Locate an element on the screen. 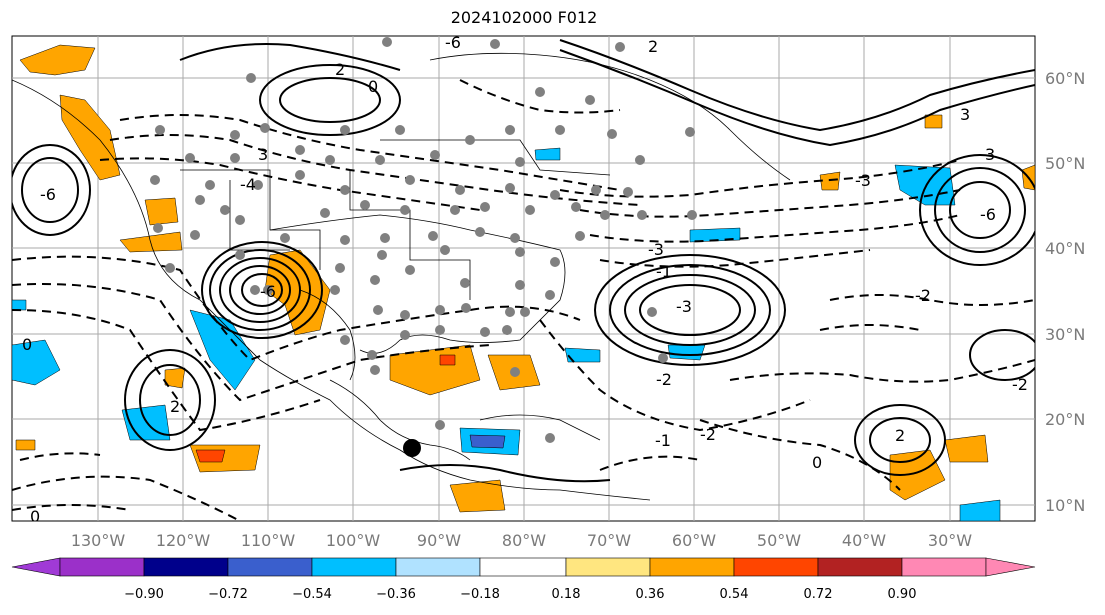 The width and height of the screenshot is (1105, 615). colorbar-tick-label: 0.18 is located at coordinates (566, 594).